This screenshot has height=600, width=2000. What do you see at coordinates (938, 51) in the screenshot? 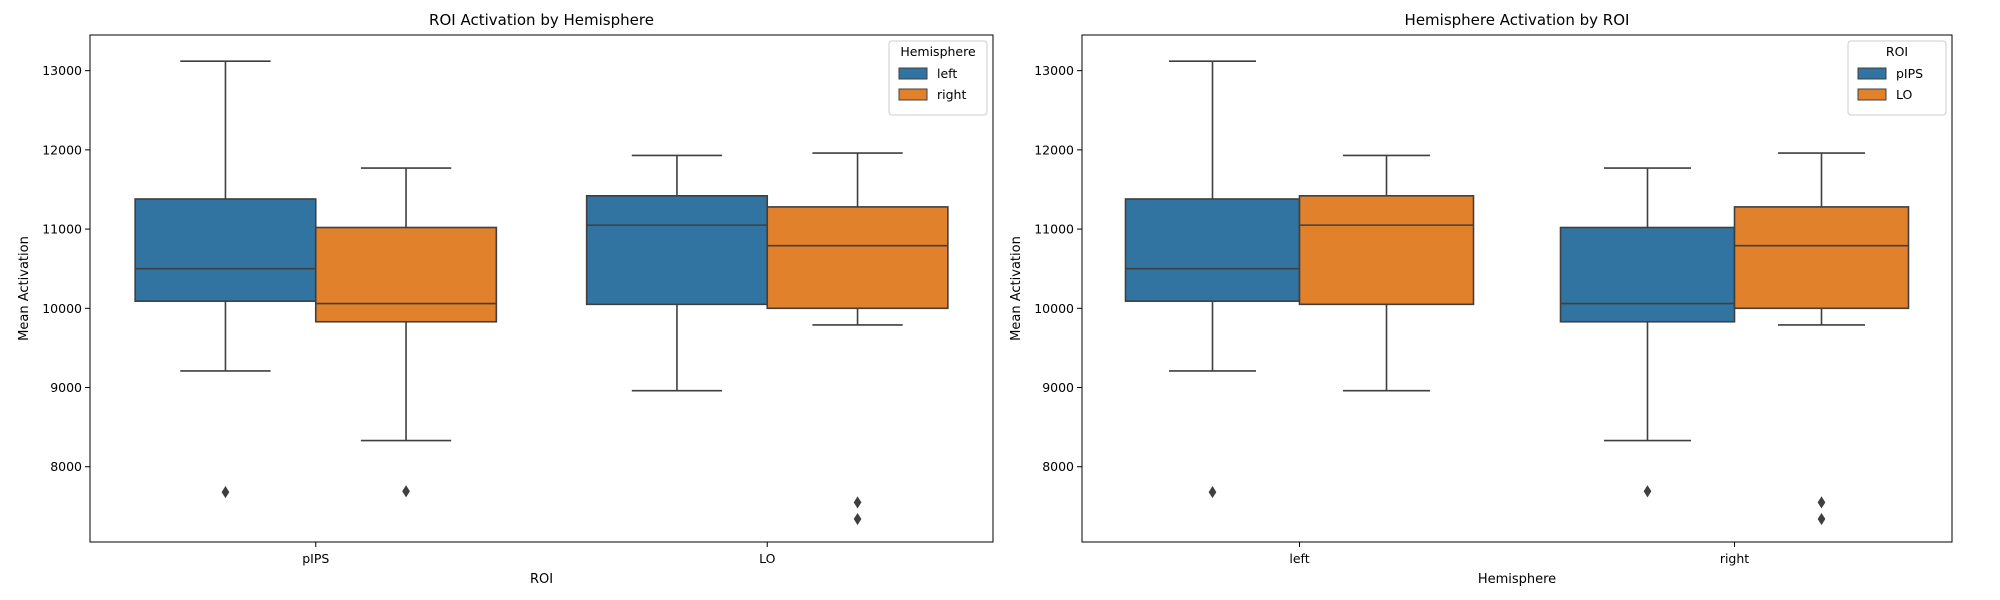
I see `legend-title: Hemisphere` at bounding box center [938, 51].